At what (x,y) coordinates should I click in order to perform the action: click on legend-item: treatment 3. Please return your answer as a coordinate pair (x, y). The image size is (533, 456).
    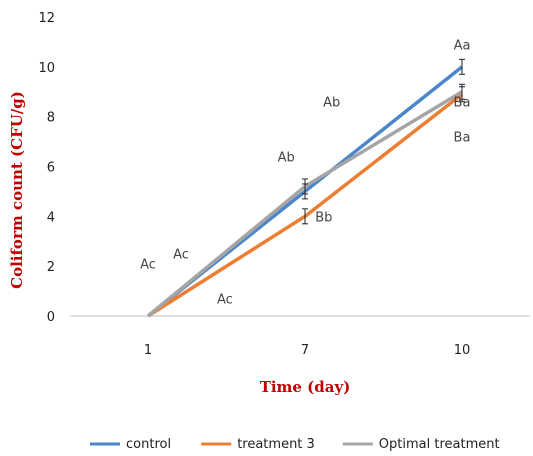
    Looking at the image, I should click on (258, 444).